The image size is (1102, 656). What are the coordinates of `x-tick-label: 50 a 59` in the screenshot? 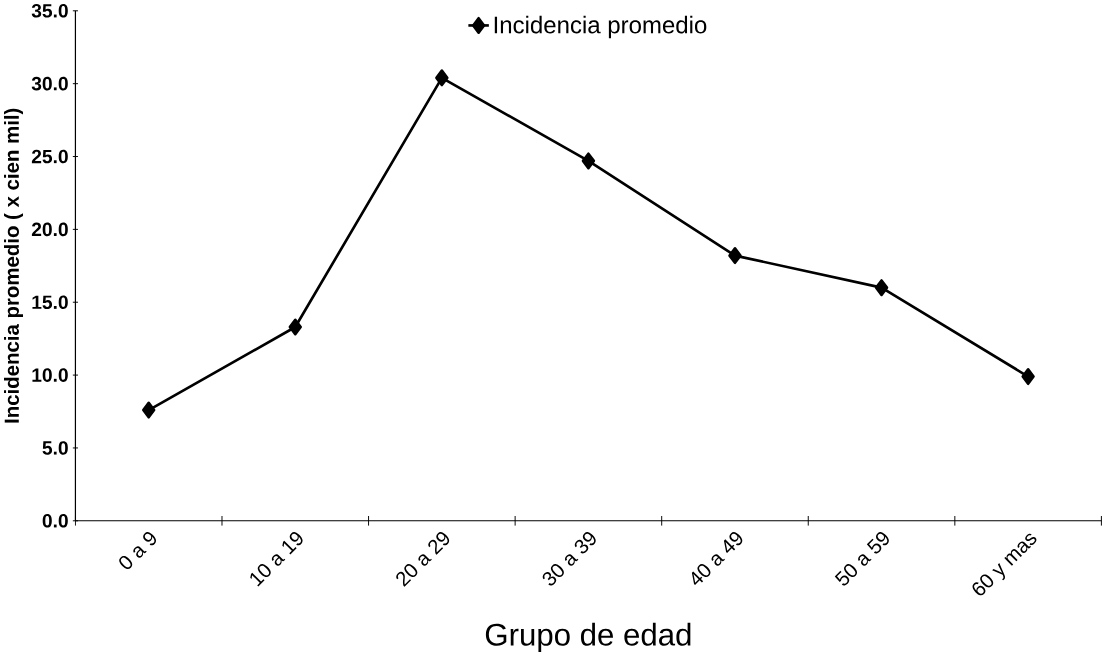 It's located at (861, 559).